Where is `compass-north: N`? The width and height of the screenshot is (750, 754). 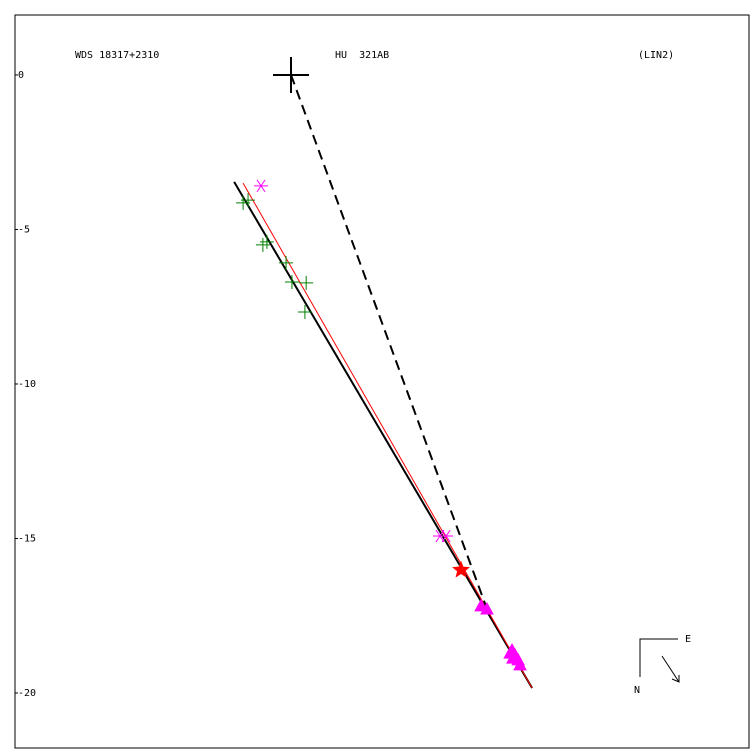 compass-north: N is located at coordinates (637, 690).